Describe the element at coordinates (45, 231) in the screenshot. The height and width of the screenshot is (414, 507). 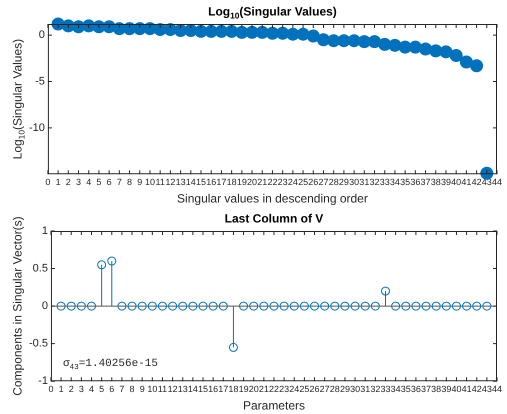
I see `y-tick-label: 1` at that location.